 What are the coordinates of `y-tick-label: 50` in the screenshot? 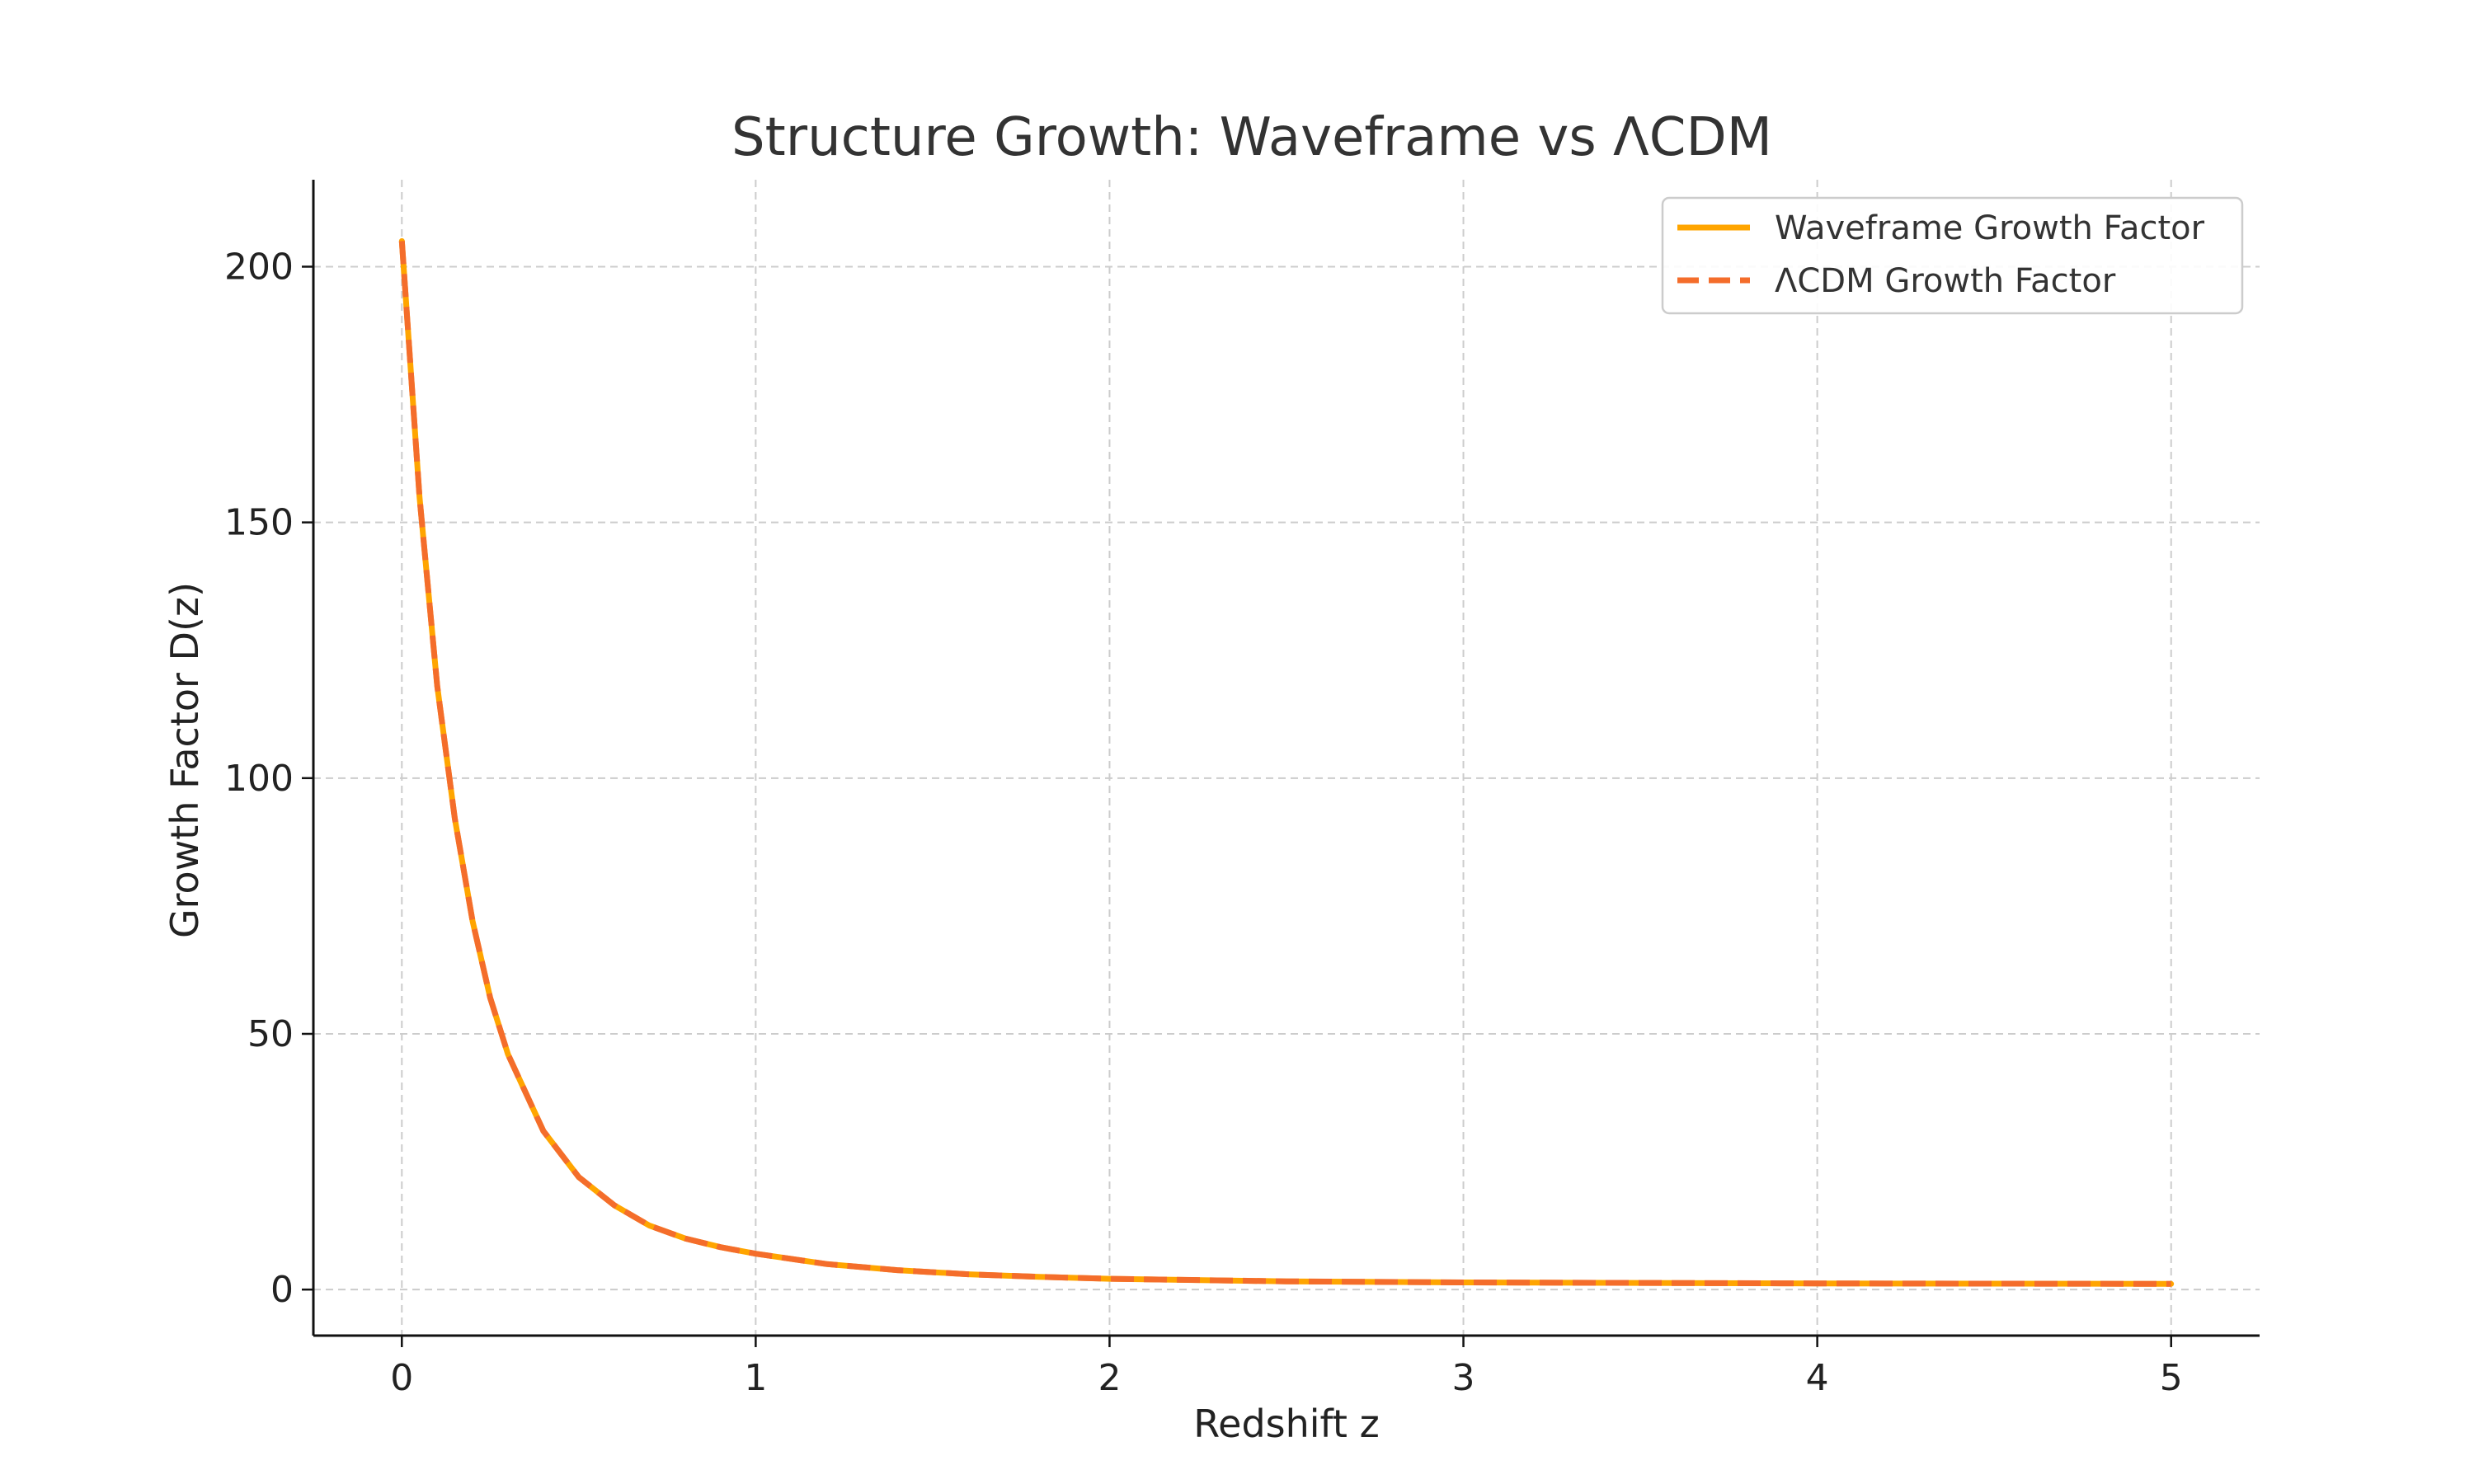 It's located at (270, 1034).